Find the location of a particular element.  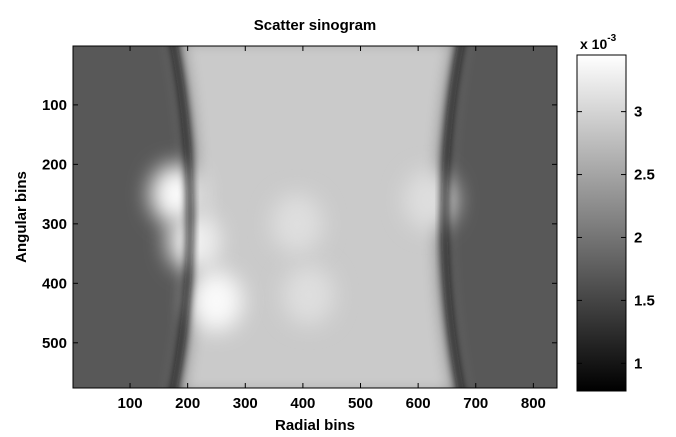

y-tick-label: 400 is located at coordinates (54, 283).